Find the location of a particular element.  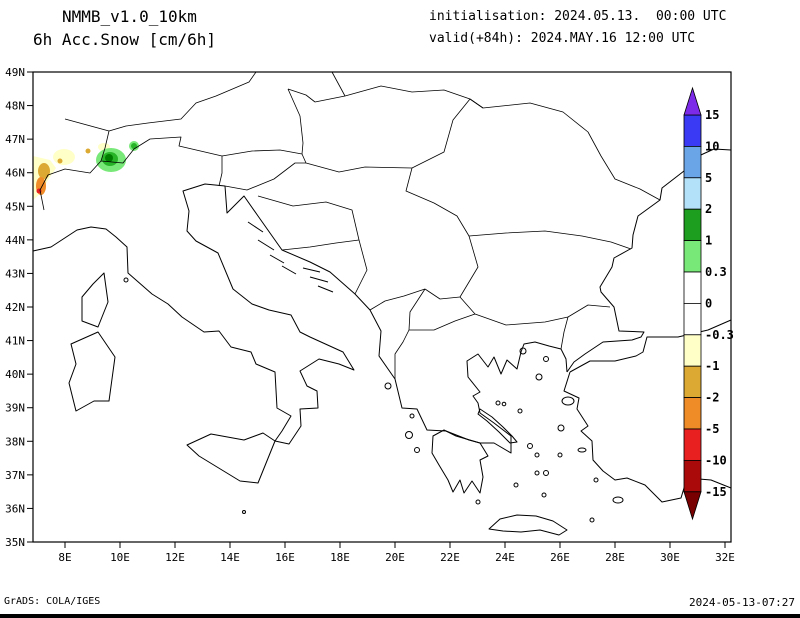

lat-tick-label: 42N is located at coordinates (15, 307).